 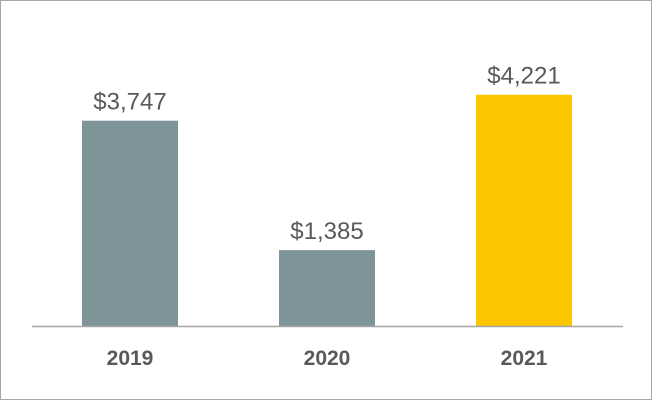 What do you see at coordinates (130, 223) in the screenshot?
I see `bar-2019` at bounding box center [130, 223].